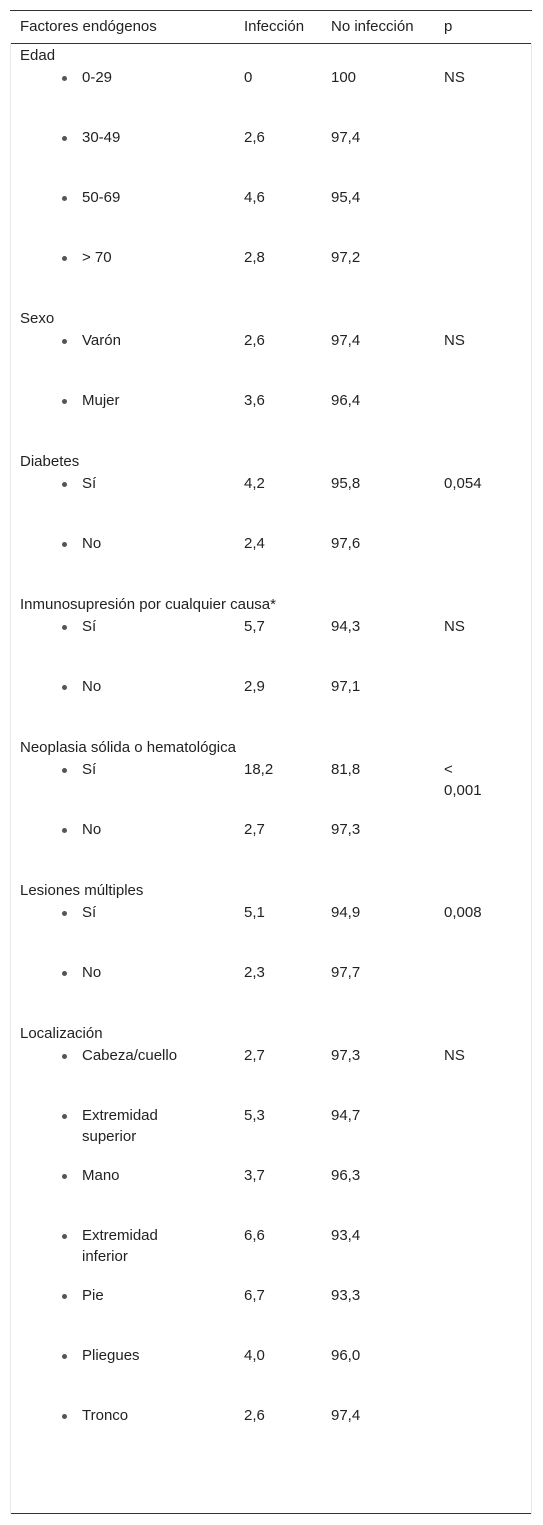 The height and width of the screenshot is (1525, 543). I want to click on row-label: Pie, so click(93, 1295).